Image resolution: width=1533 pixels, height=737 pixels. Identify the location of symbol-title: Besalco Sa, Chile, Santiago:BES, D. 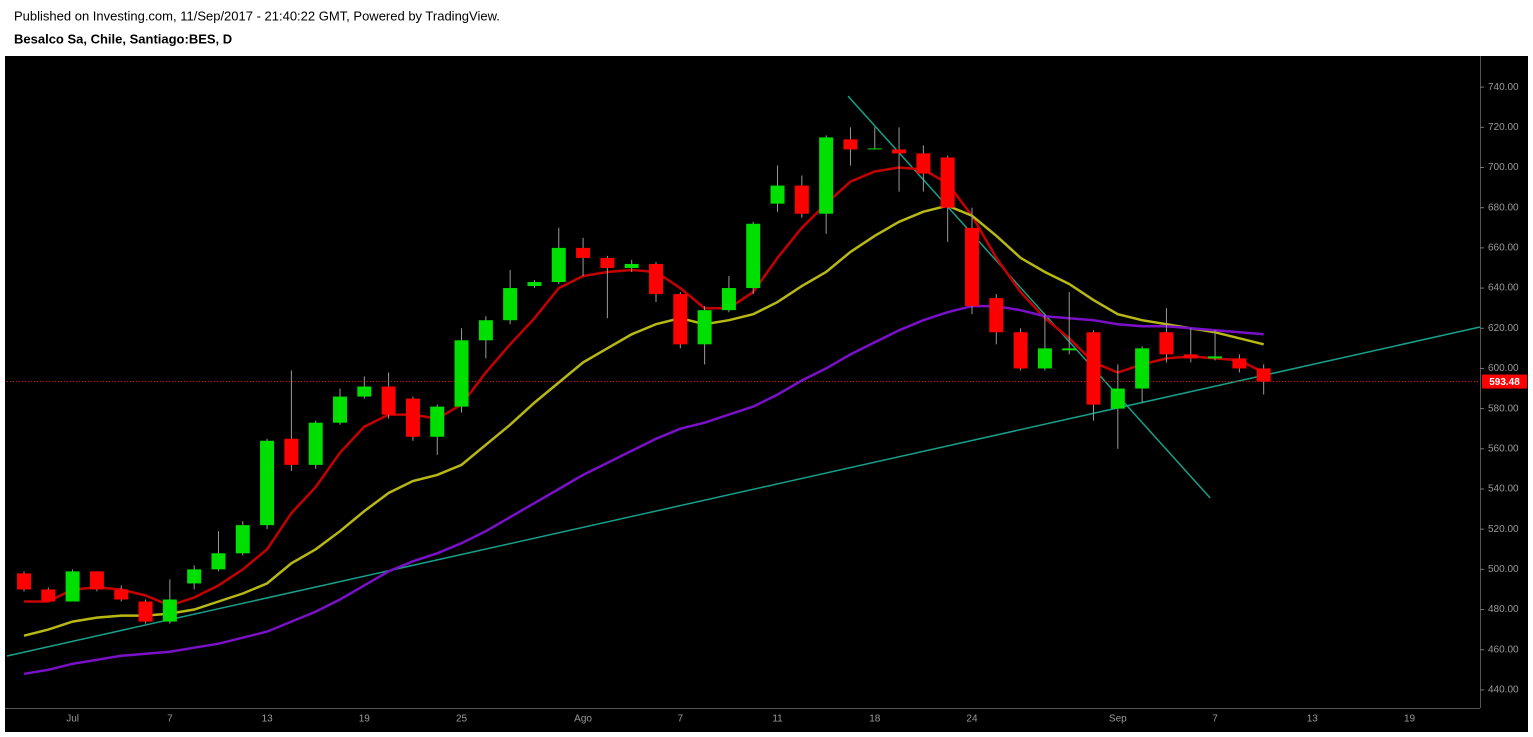
(123, 38).